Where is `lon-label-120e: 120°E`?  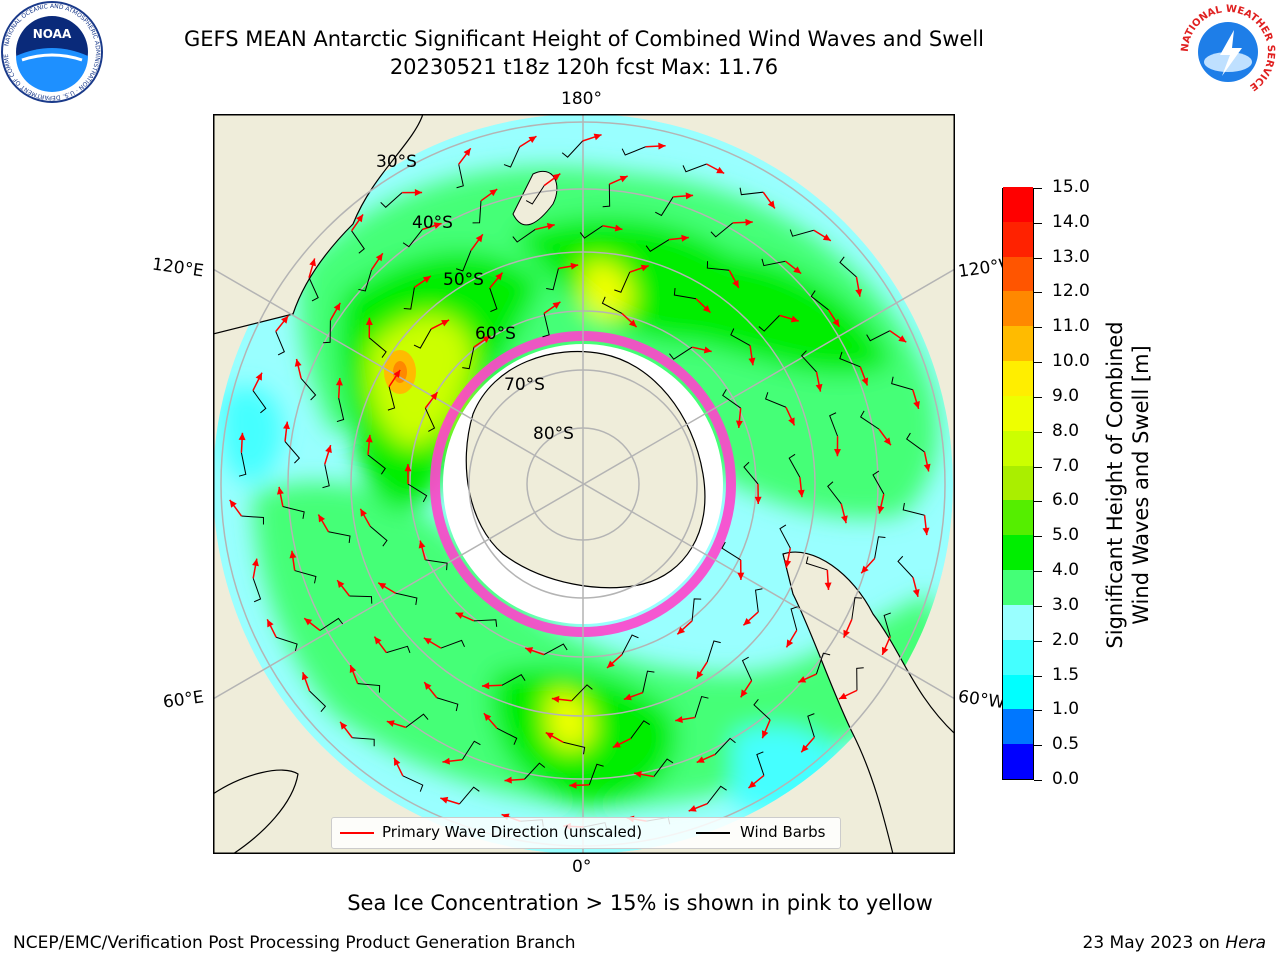 lon-label-120e: 120°E is located at coordinates (177, 268).